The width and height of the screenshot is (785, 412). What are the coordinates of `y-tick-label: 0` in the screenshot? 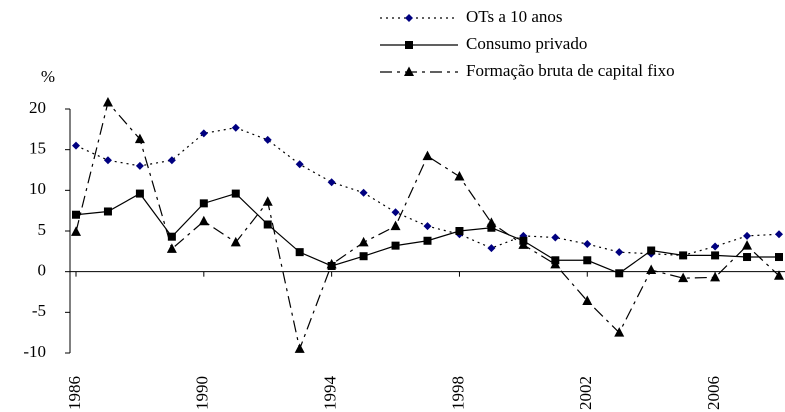 It's located at (42, 270).